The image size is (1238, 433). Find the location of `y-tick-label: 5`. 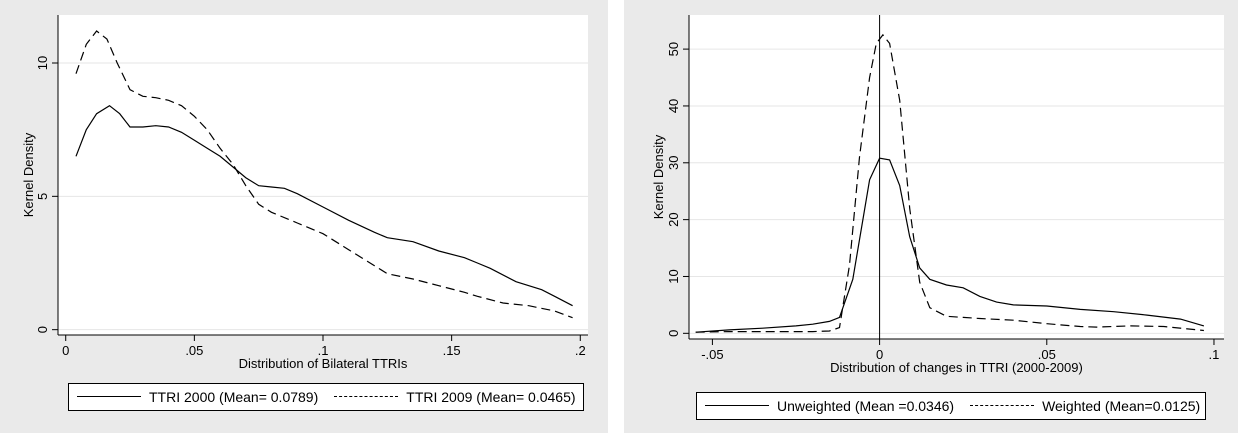

y-tick-label: 5 is located at coordinates (42, 196).